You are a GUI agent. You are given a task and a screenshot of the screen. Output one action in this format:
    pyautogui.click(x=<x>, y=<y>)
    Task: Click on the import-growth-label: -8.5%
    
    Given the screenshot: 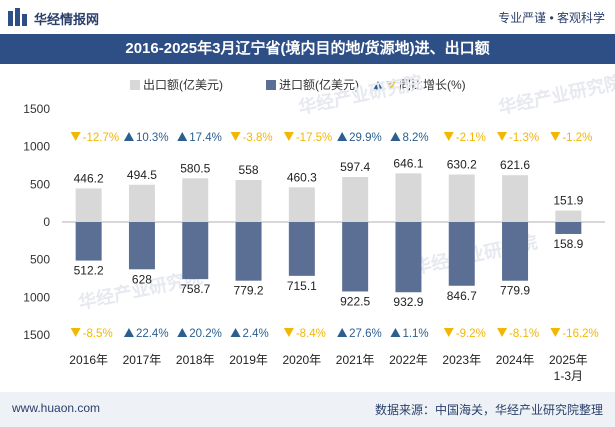 What is the action you would take?
    pyautogui.click(x=98, y=334)
    